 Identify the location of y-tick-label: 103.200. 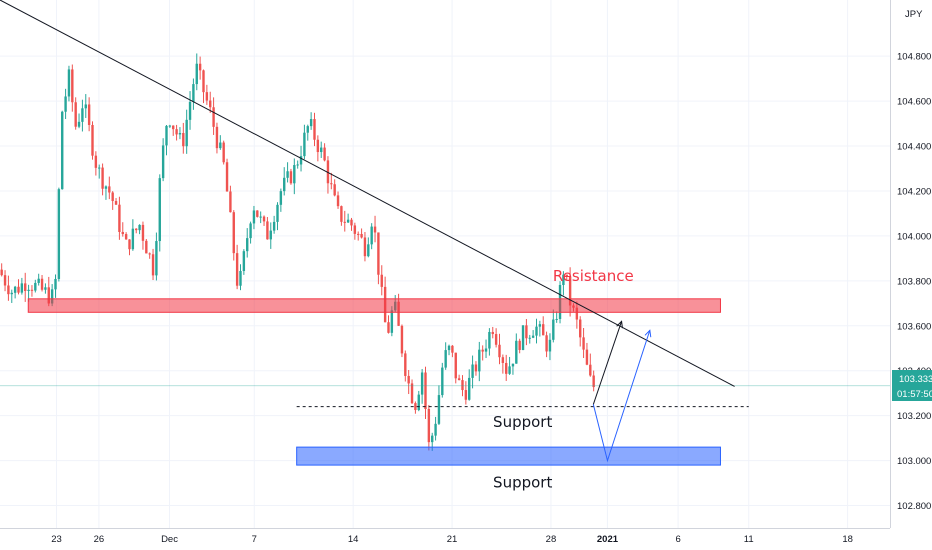
(914, 416).